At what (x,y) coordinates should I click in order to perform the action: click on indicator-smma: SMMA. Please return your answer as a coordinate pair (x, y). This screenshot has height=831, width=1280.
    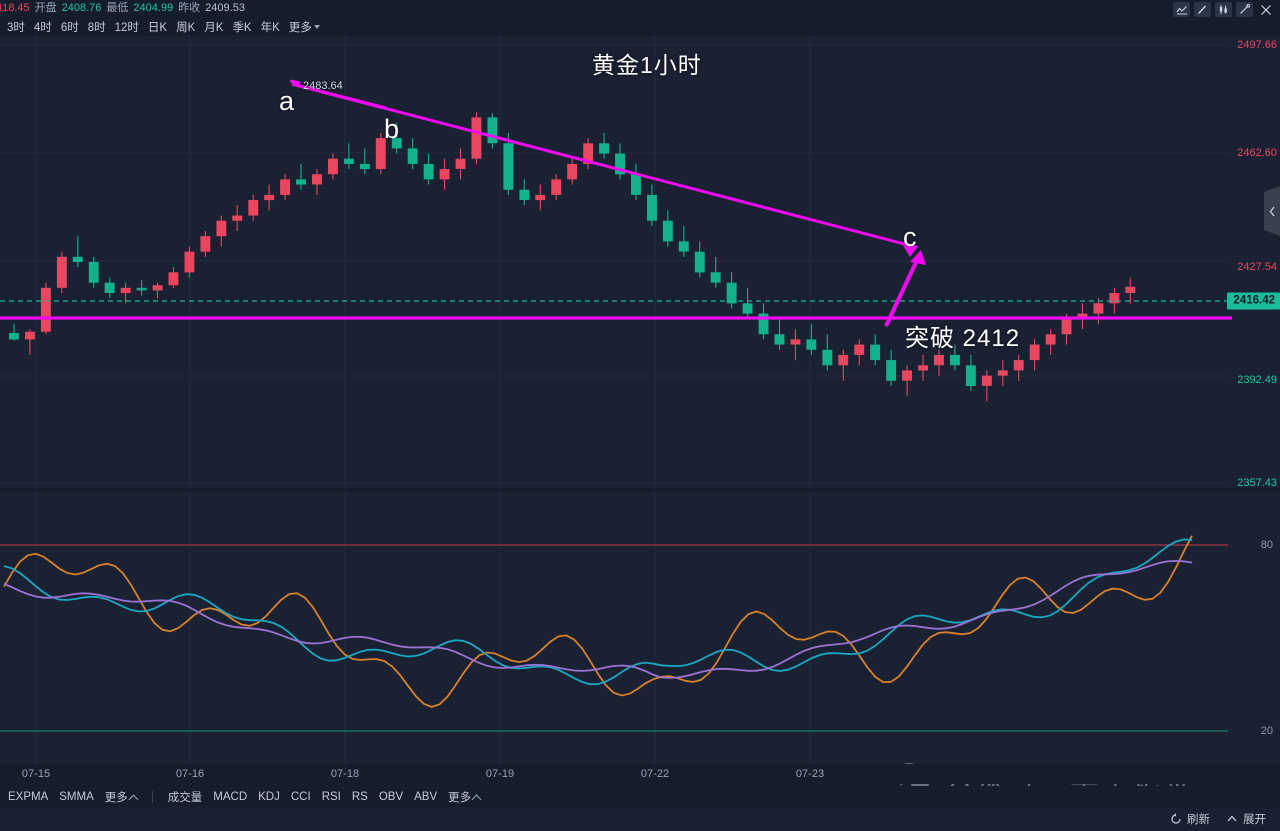
    Looking at the image, I should click on (76, 796).